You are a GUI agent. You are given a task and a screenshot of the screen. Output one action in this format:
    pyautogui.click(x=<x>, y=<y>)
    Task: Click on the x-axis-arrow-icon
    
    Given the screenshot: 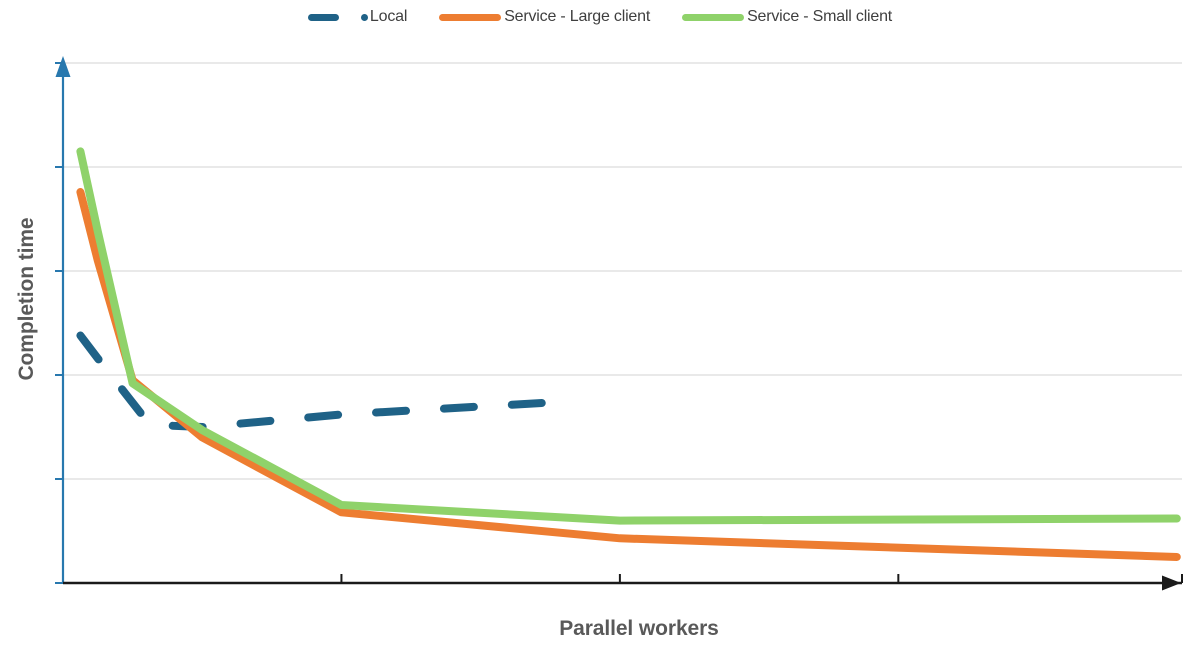 What is the action you would take?
    pyautogui.click(x=1171, y=583)
    